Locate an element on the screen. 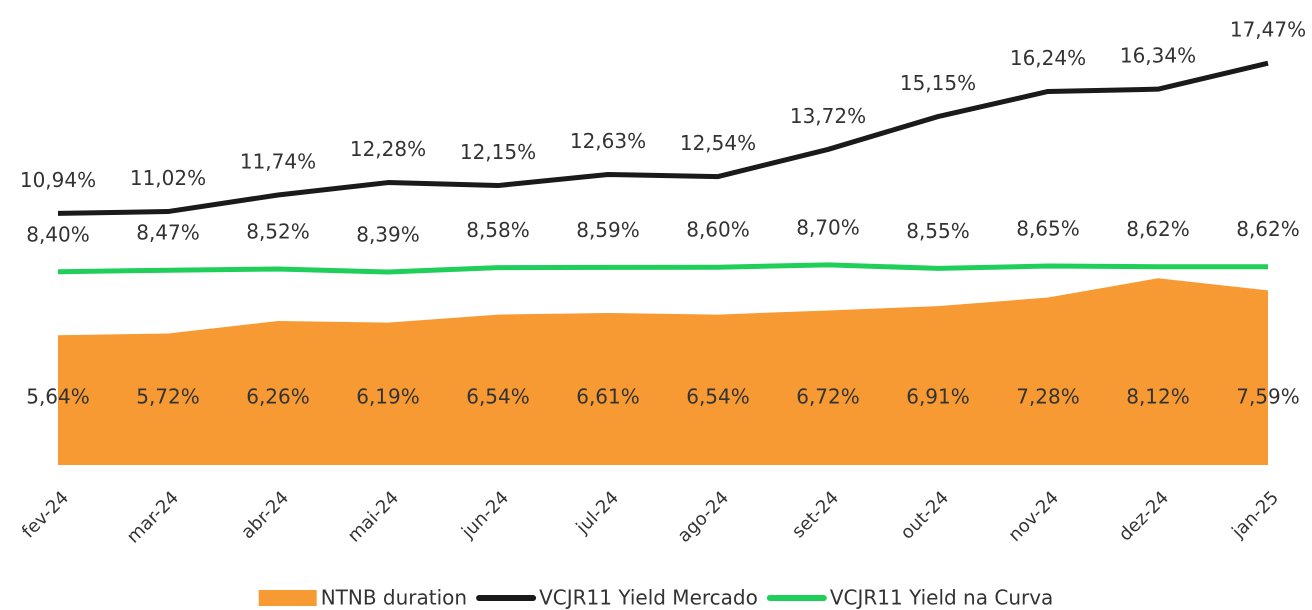 The image size is (1312, 610). x-tick-label: jan-25 is located at coordinates (1255, 515).